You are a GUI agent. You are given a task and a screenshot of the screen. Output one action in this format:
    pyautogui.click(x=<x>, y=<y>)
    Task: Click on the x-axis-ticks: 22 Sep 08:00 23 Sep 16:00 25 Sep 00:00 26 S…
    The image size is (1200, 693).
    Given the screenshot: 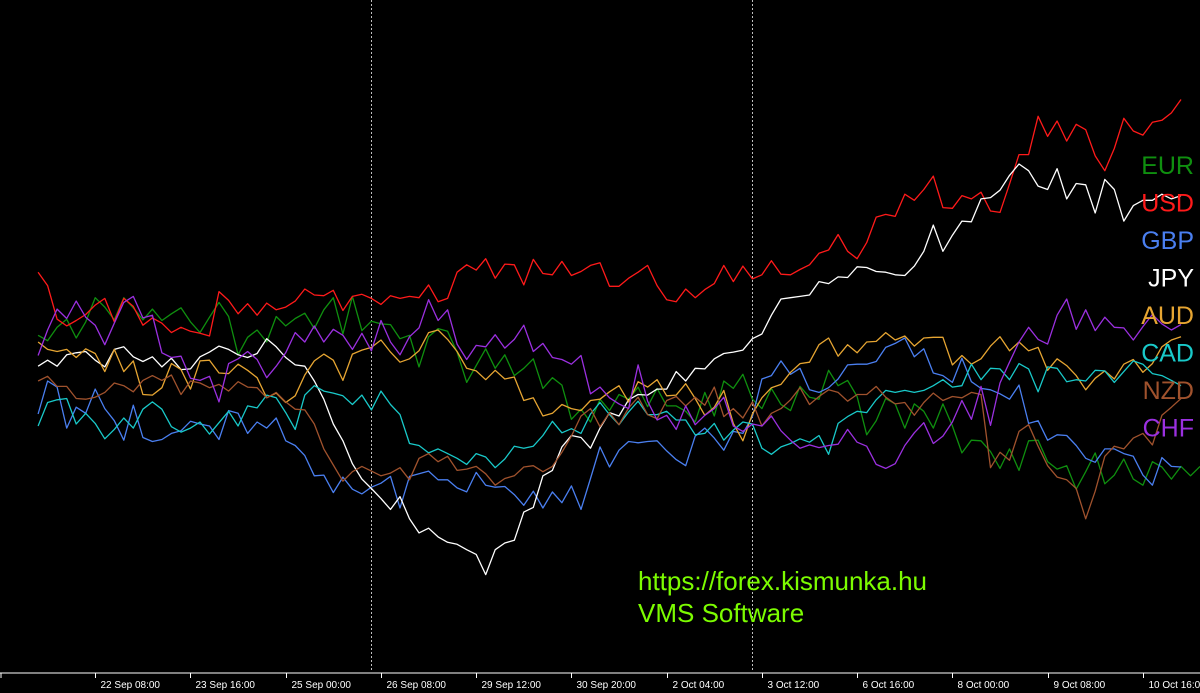 What is the action you would take?
    pyautogui.click(x=600, y=682)
    